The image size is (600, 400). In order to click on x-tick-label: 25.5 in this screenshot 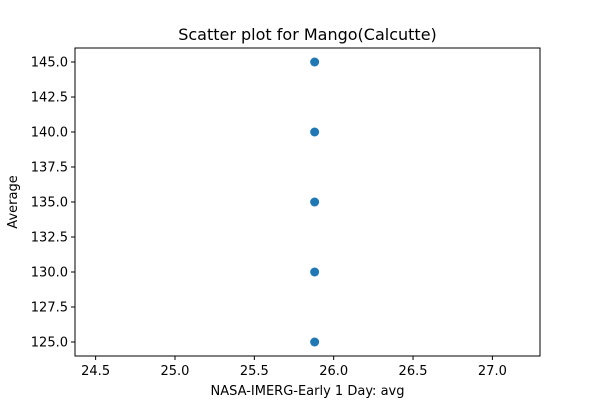, I will do `click(254, 371)`.